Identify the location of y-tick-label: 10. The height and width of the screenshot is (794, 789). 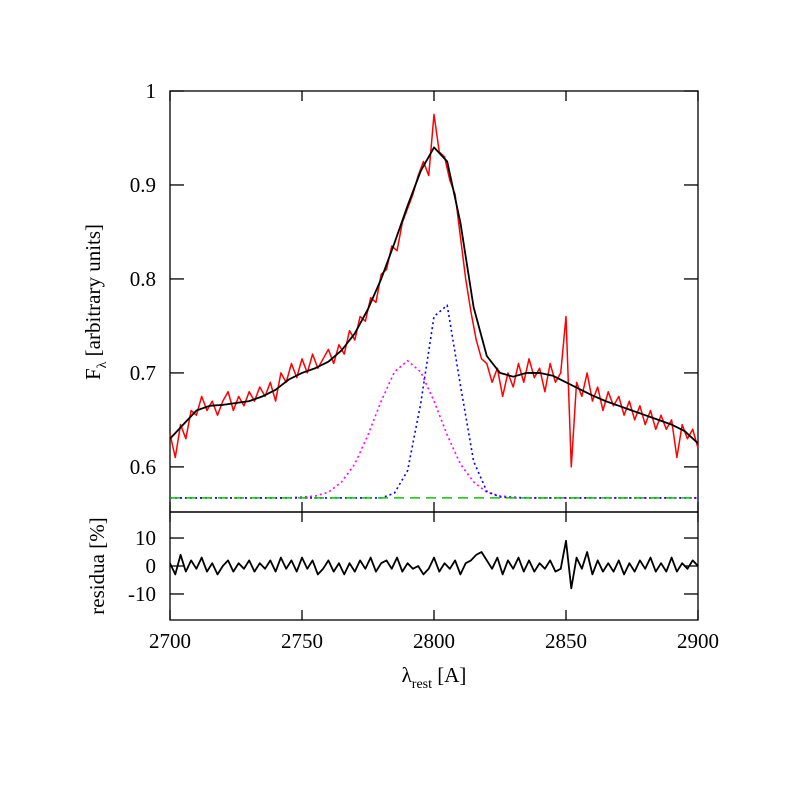
(145, 538).